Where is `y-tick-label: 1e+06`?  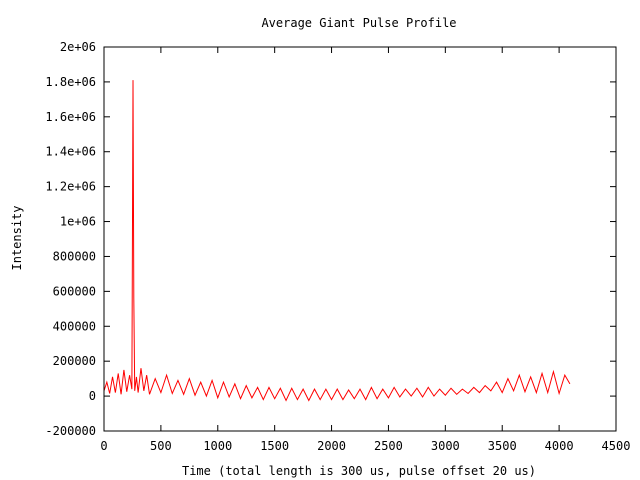
y-tick-label: 1e+06 is located at coordinates (78, 222).